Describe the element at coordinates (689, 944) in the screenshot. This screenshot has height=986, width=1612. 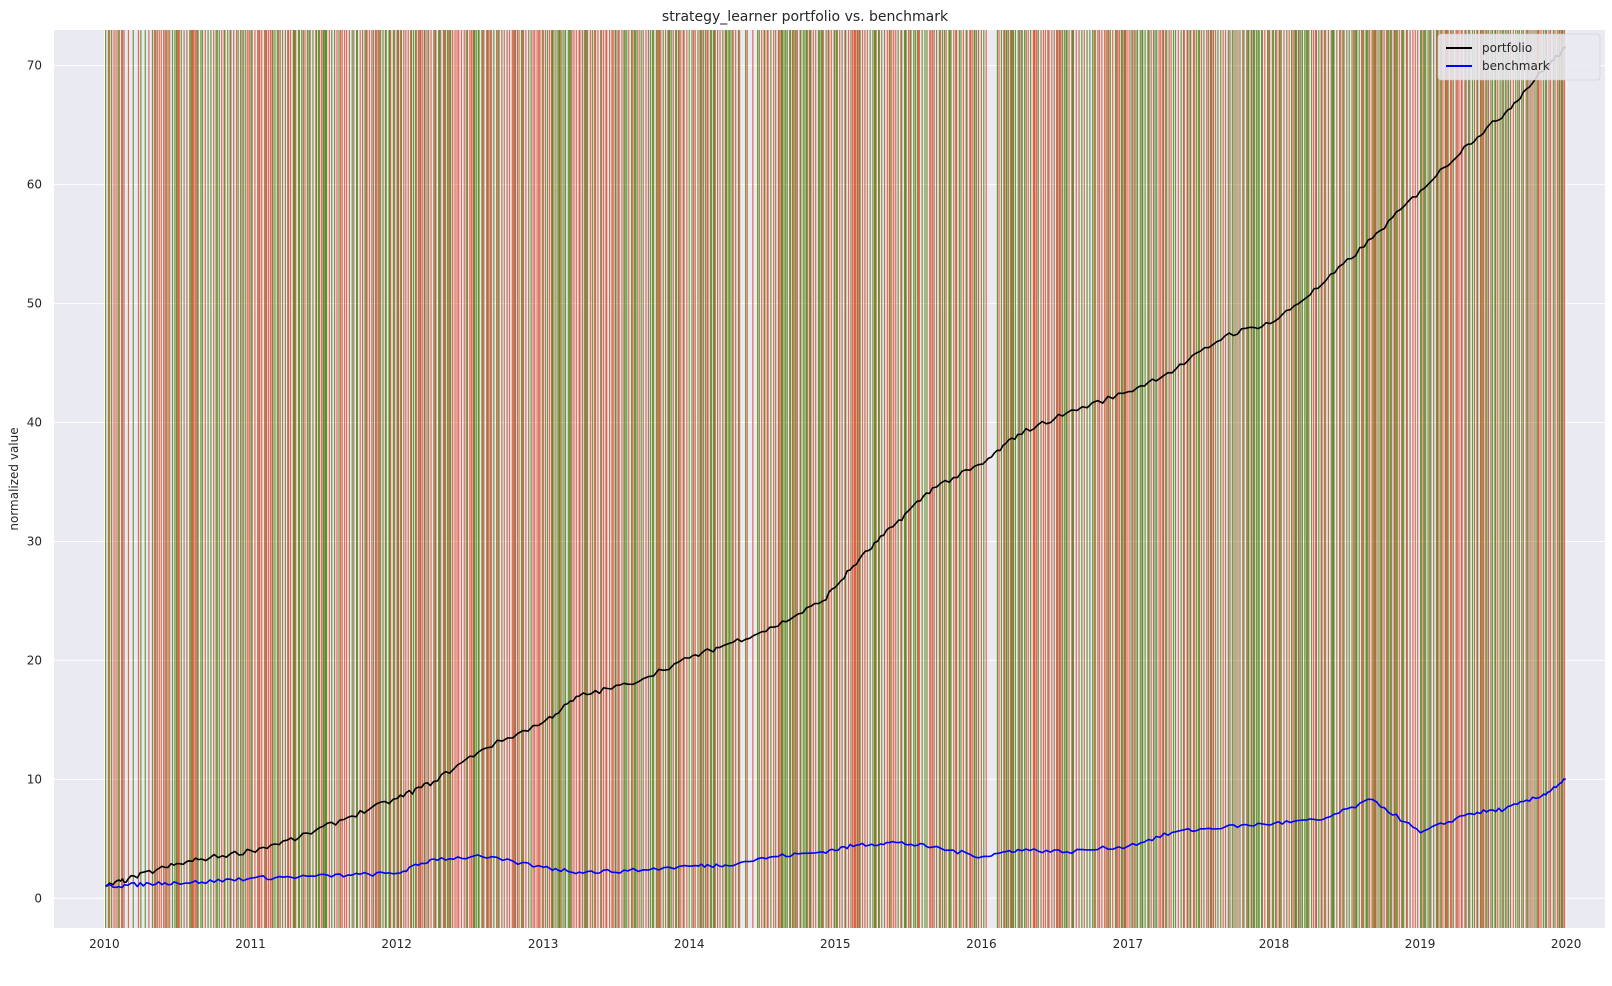
I see `x-tick-label: 2014` at that location.